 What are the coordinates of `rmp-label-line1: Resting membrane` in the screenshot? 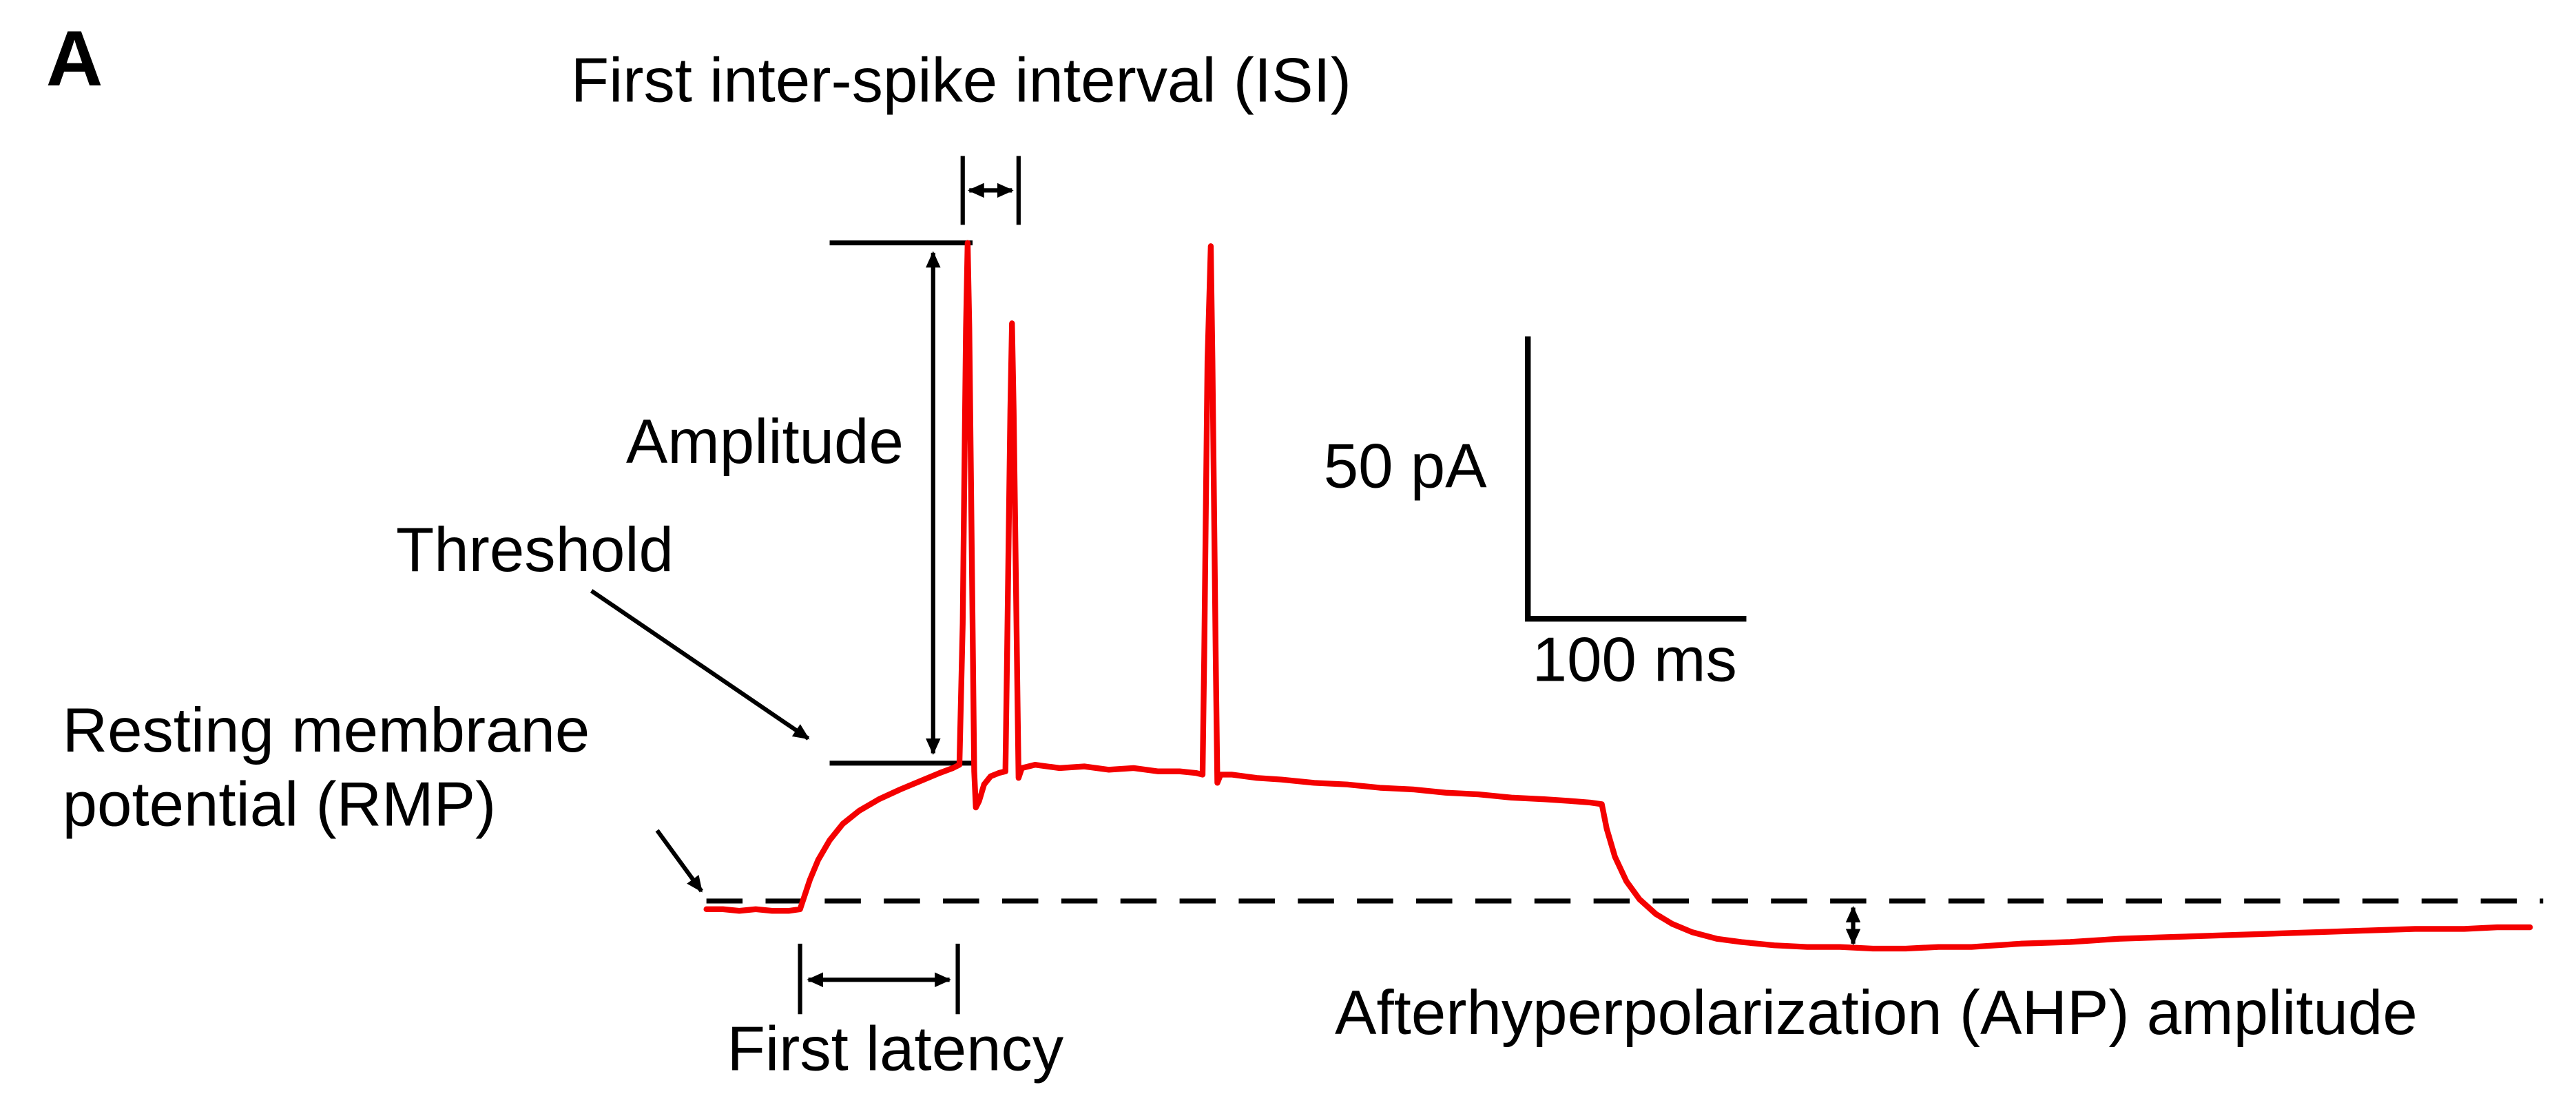 It's located at (326, 730).